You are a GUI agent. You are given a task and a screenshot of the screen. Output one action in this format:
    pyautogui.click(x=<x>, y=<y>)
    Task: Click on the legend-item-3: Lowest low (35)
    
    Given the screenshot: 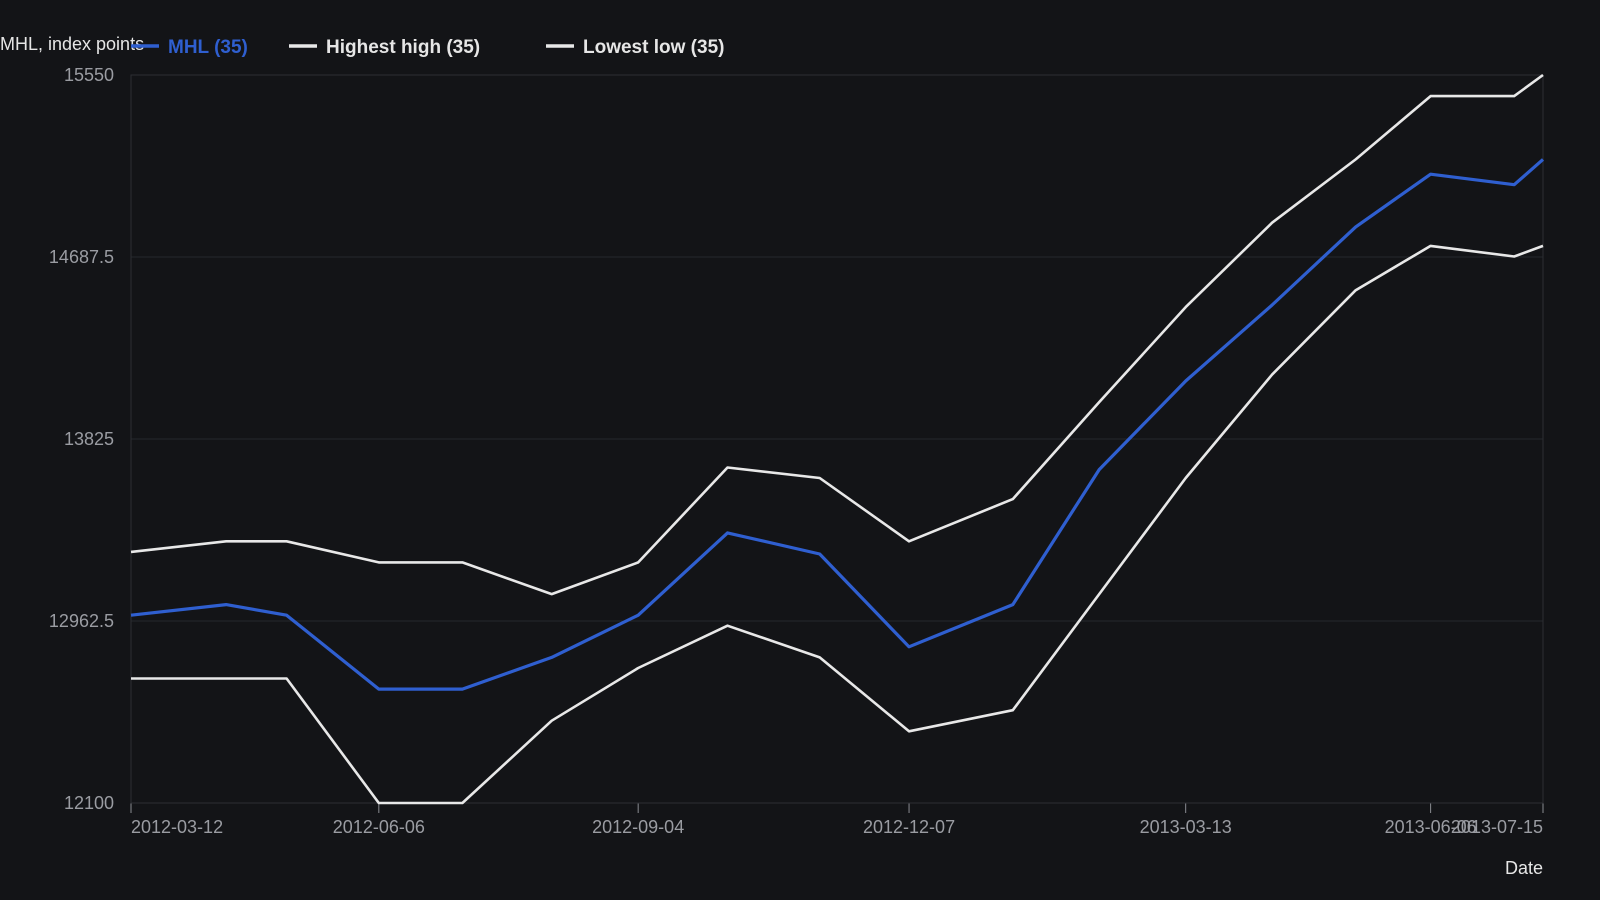 What is the action you would take?
    pyautogui.click(x=635, y=47)
    